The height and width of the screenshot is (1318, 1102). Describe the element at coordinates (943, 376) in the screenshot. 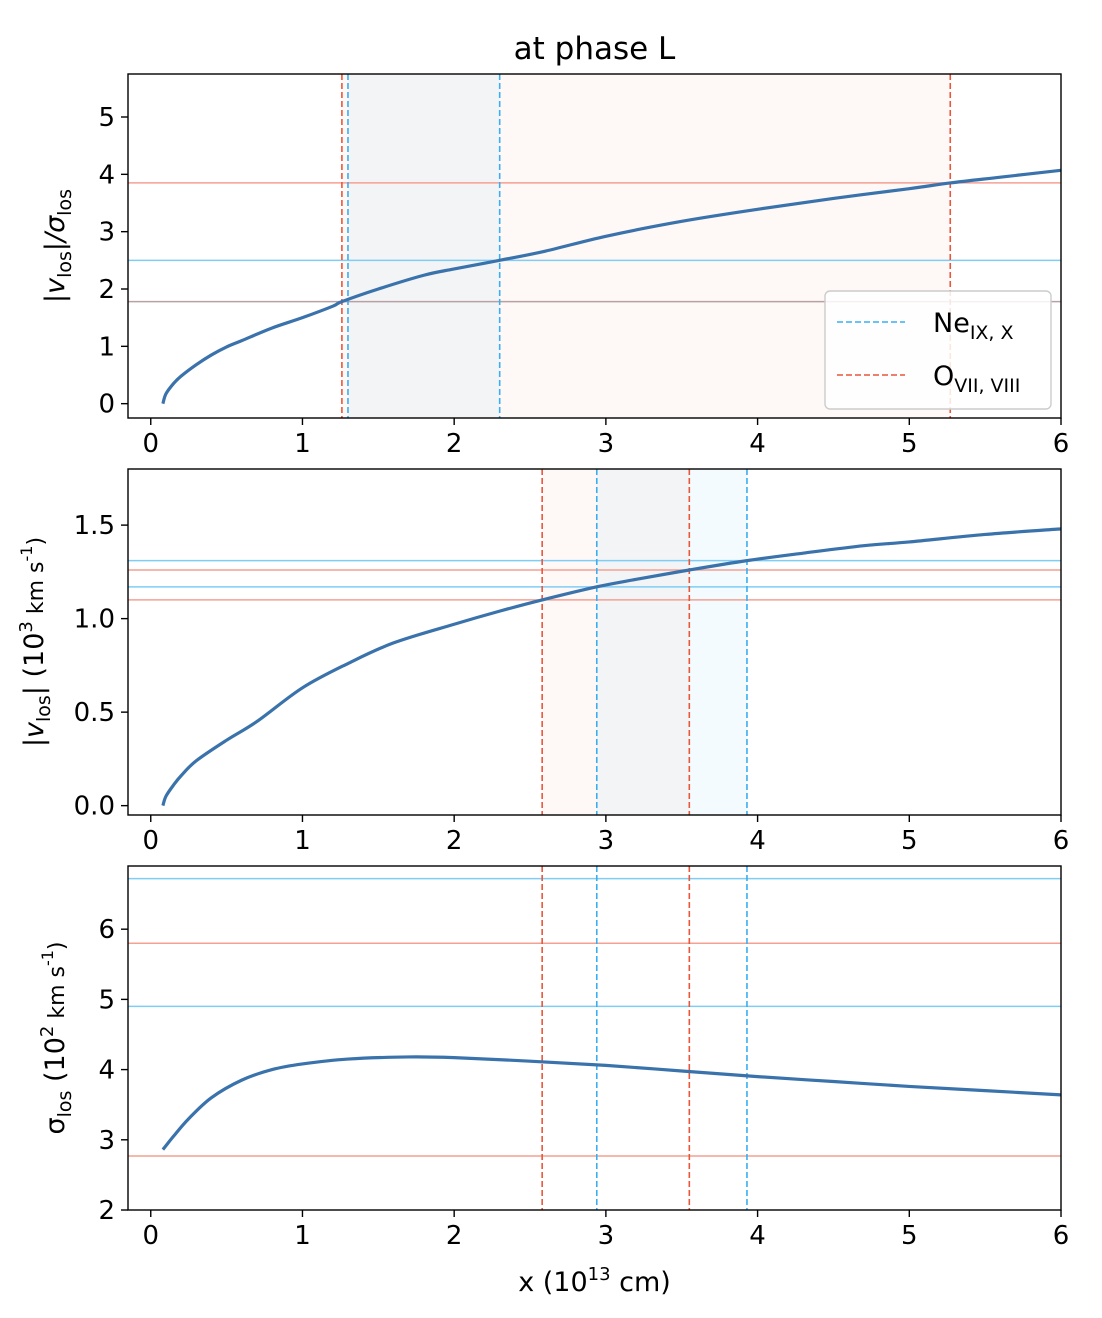

I see `legend-label-main: O` at that location.